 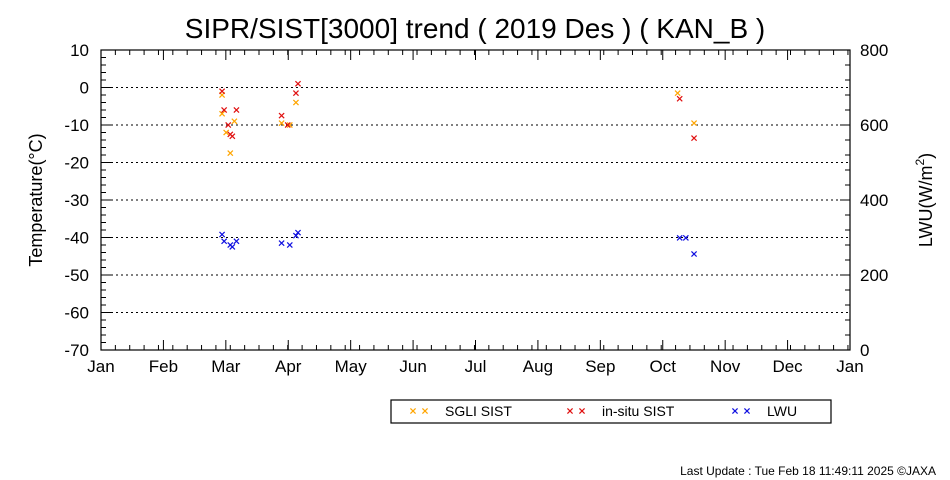 What do you see at coordinates (638, 411) in the screenshot?
I see `legend-label: in-situ SIST` at bounding box center [638, 411].